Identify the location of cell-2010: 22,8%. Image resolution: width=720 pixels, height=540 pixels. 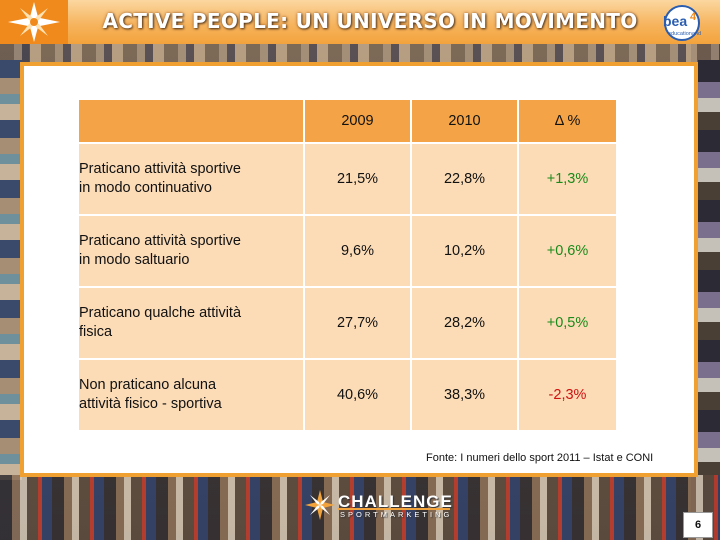
(464, 179).